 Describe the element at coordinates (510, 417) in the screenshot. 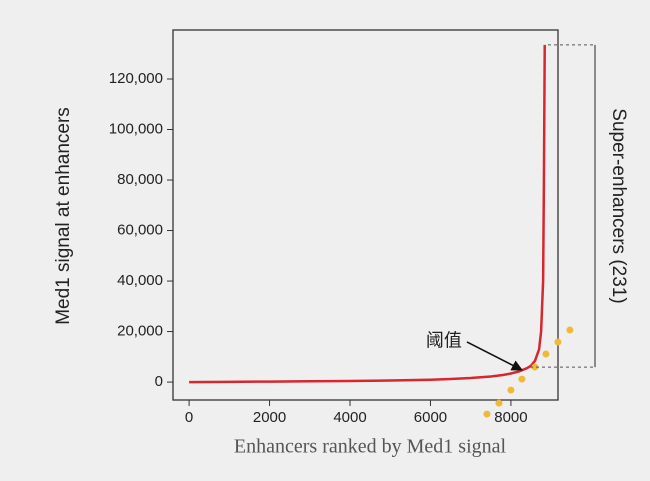

I see `x-tick-label: 8000` at that location.